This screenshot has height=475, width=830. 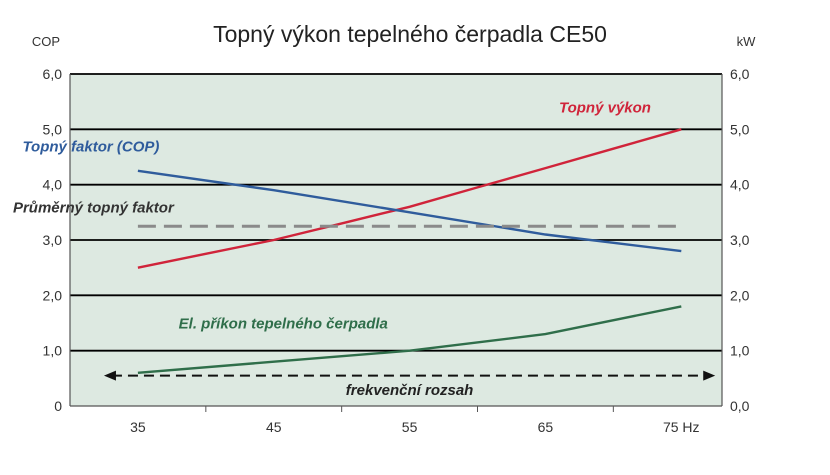 I want to click on y-tick-label-left: 2,0, so click(x=53, y=295).